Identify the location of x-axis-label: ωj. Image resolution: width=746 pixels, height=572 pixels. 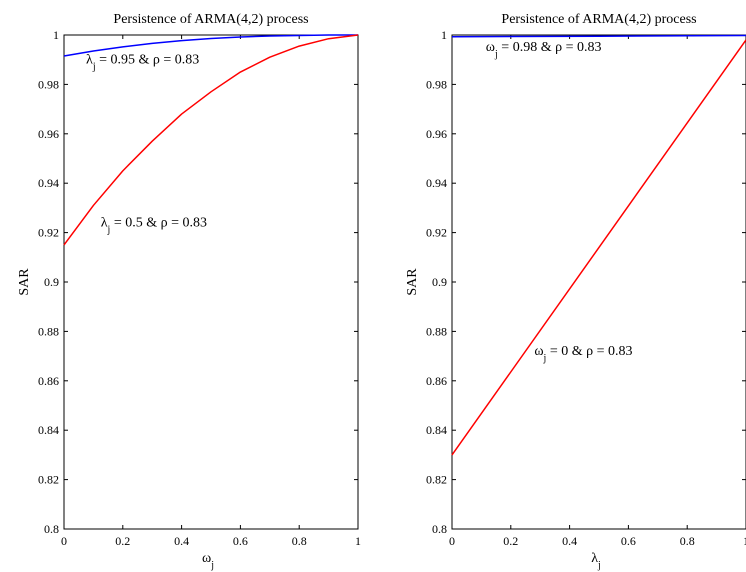
(208, 561).